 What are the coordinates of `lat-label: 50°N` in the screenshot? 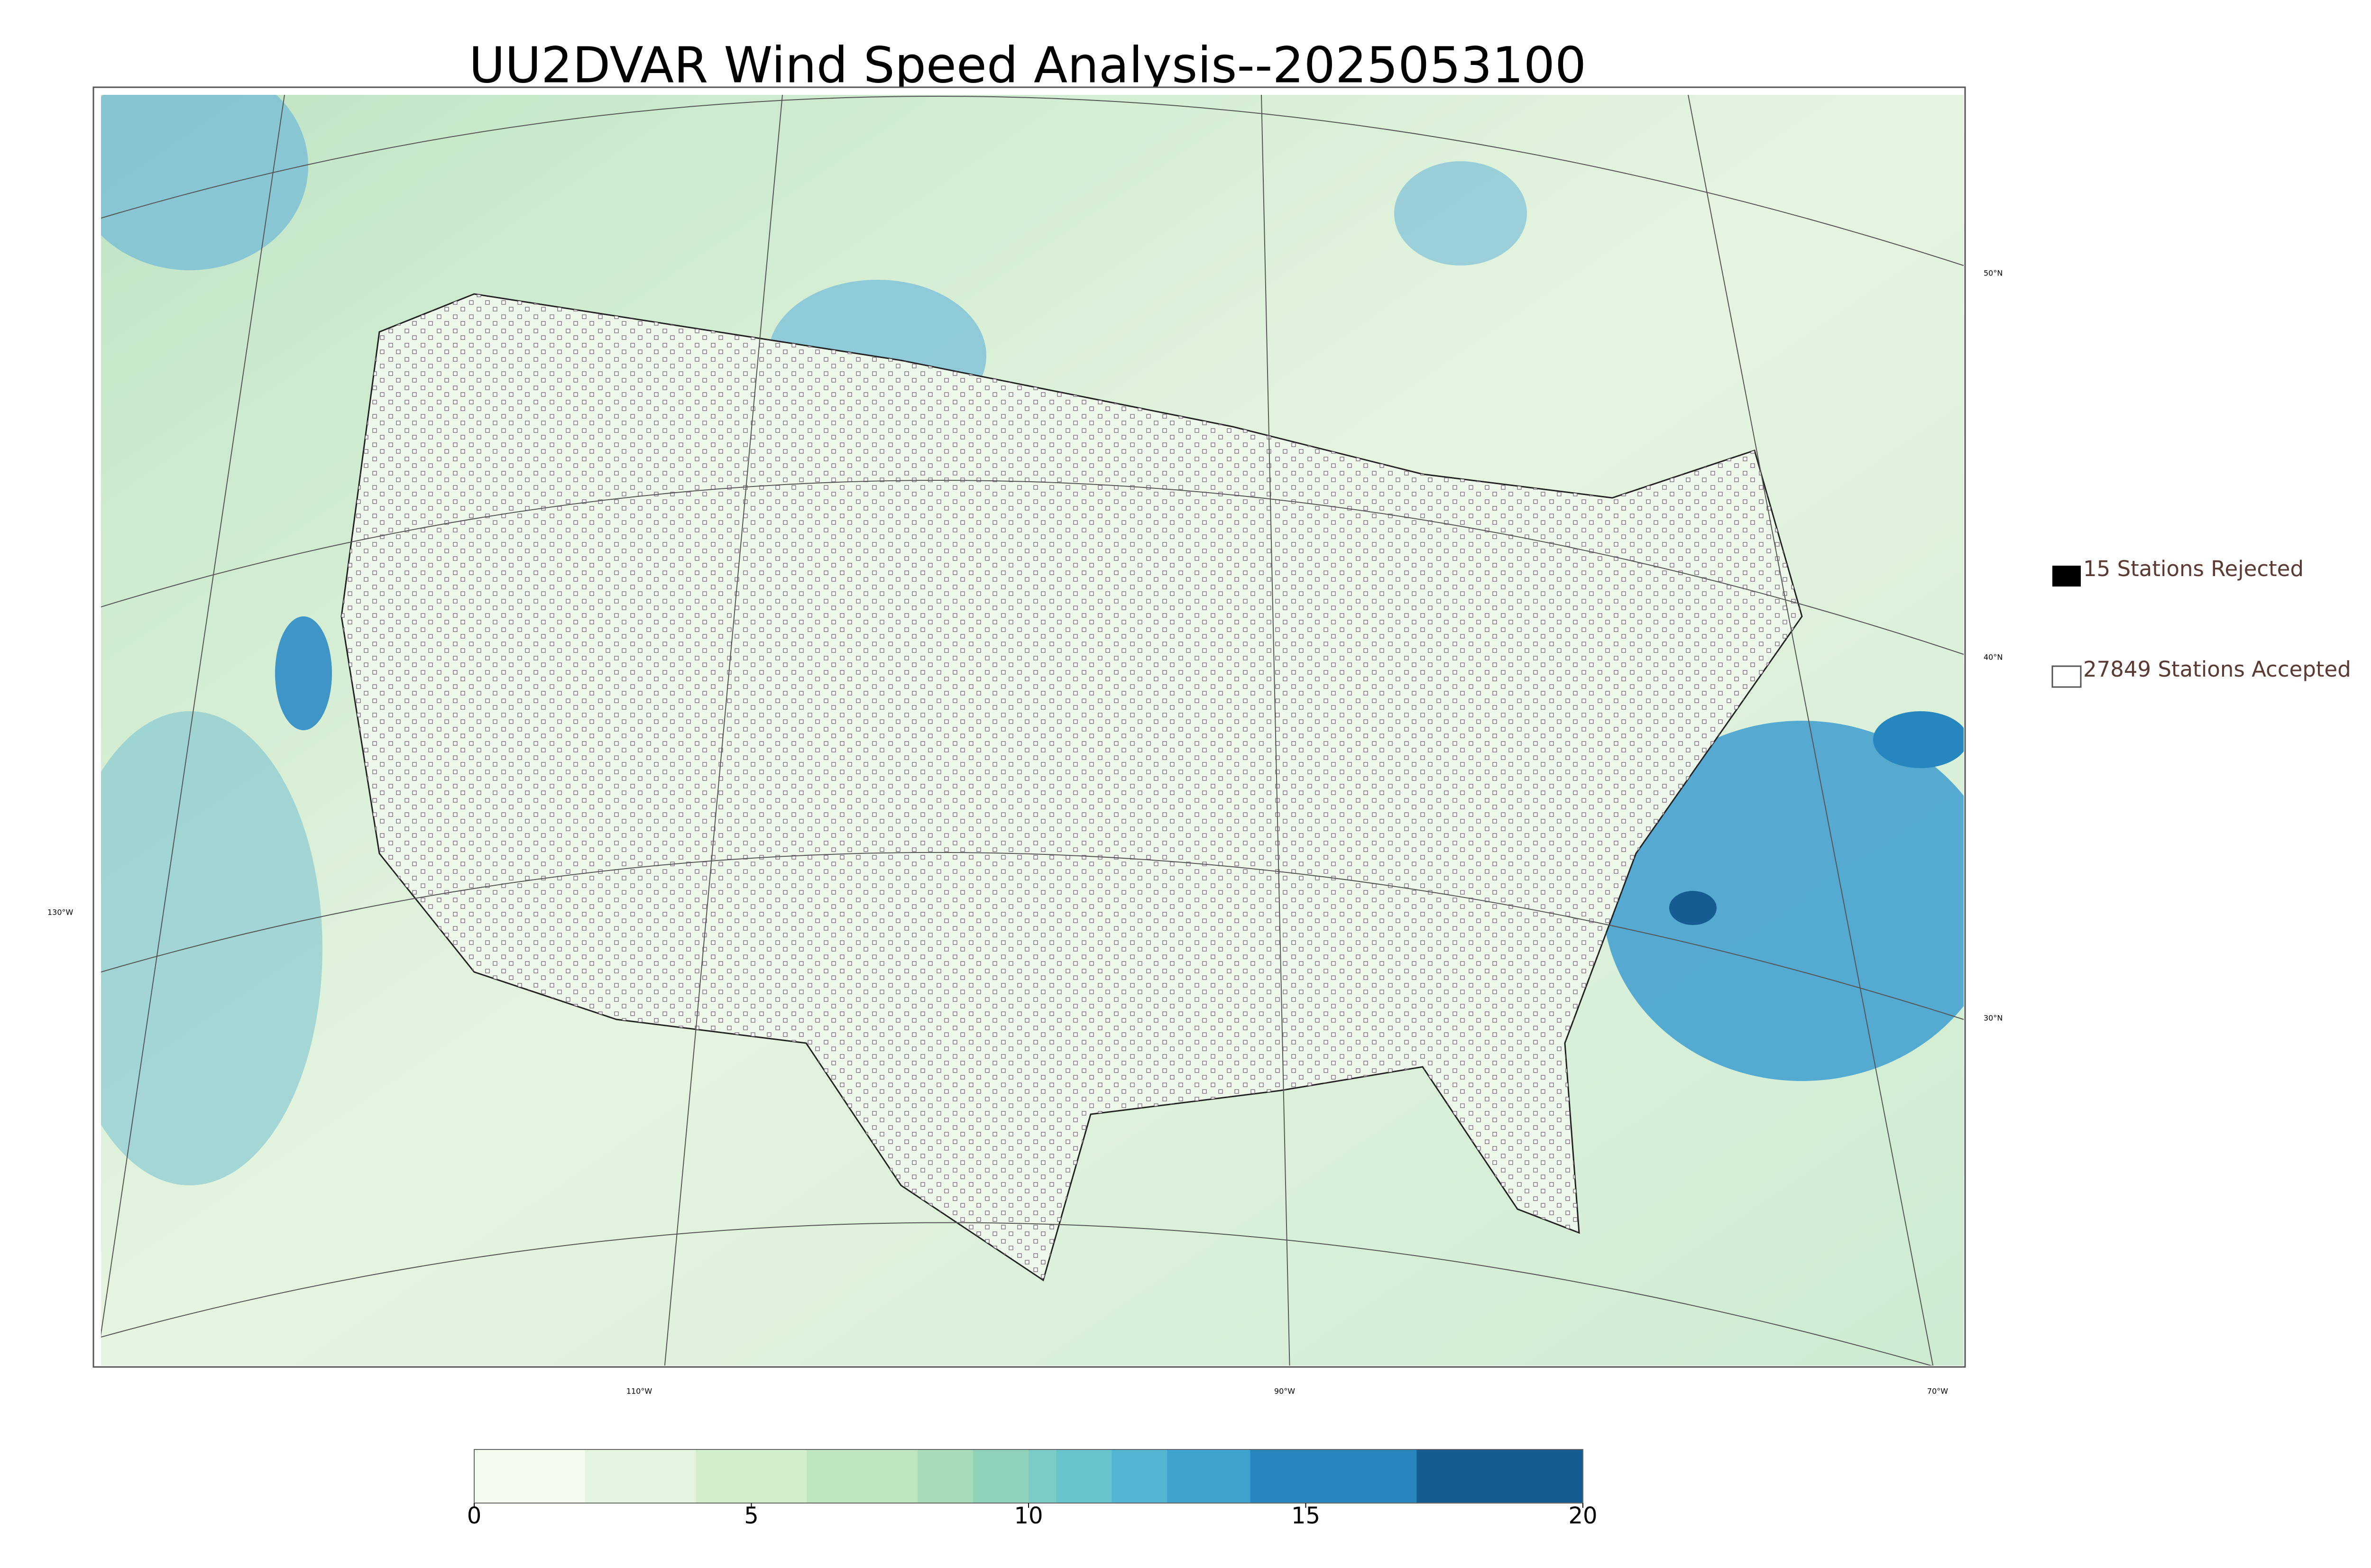 It's located at (1993, 273).